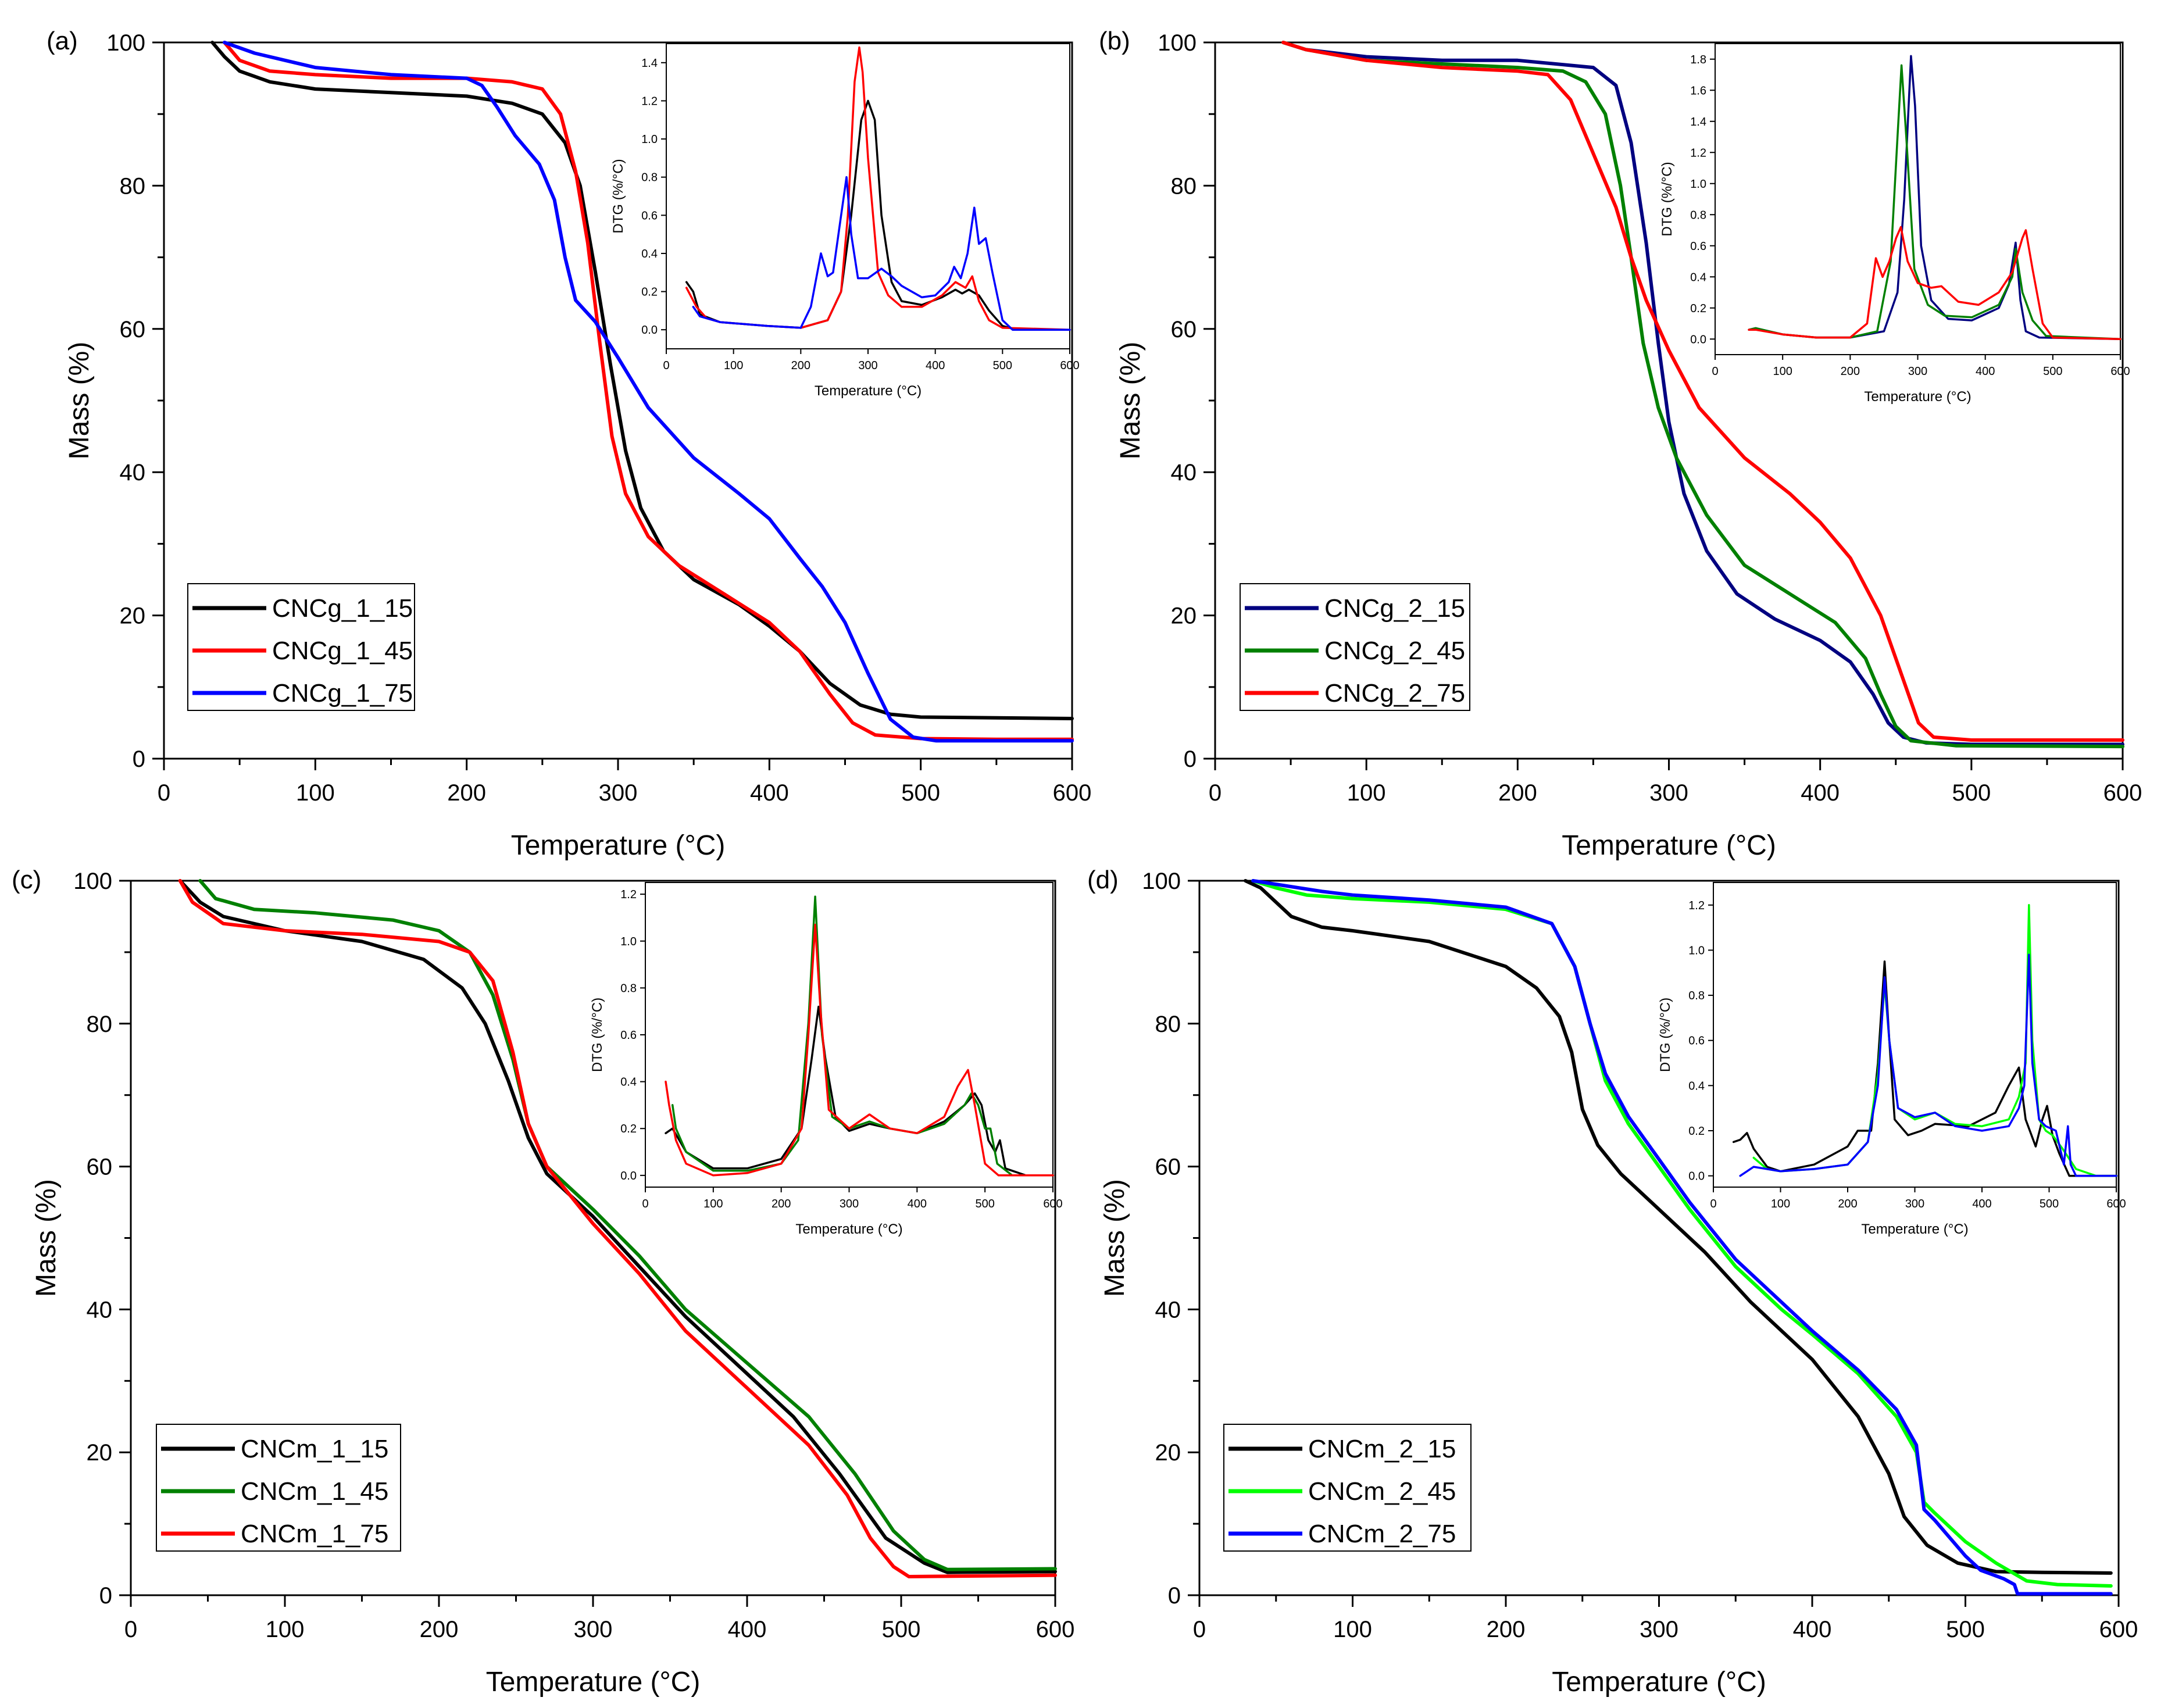  Describe the element at coordinates (1698, 90) in the screenshot. I see `y-tick-label: 1.6` at that location.